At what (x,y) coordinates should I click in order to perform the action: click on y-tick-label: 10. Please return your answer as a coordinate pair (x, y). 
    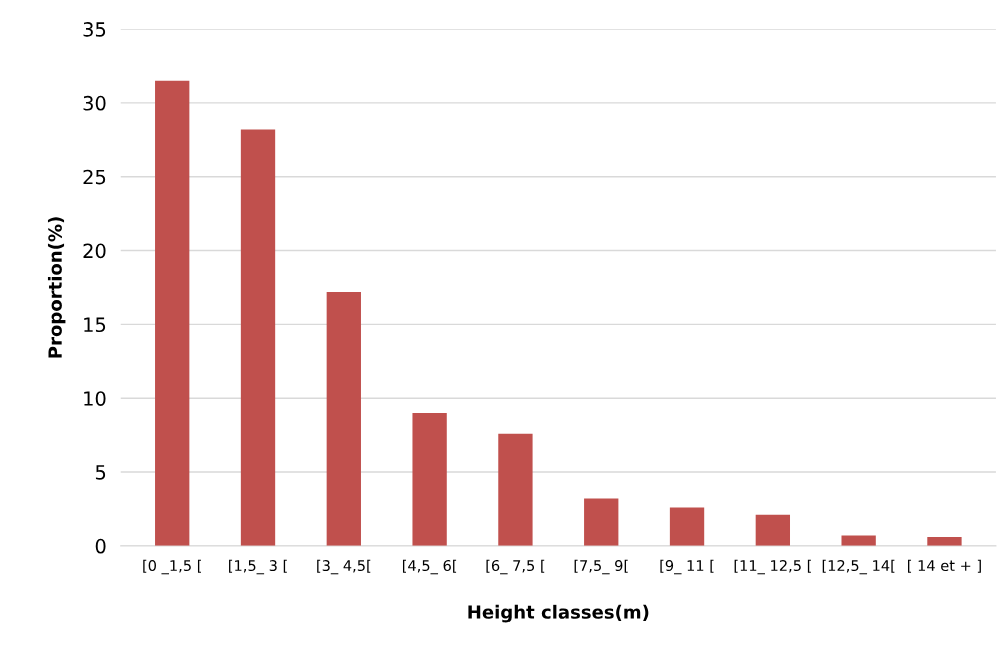
    Looking at the image, I should click on (95, 398).